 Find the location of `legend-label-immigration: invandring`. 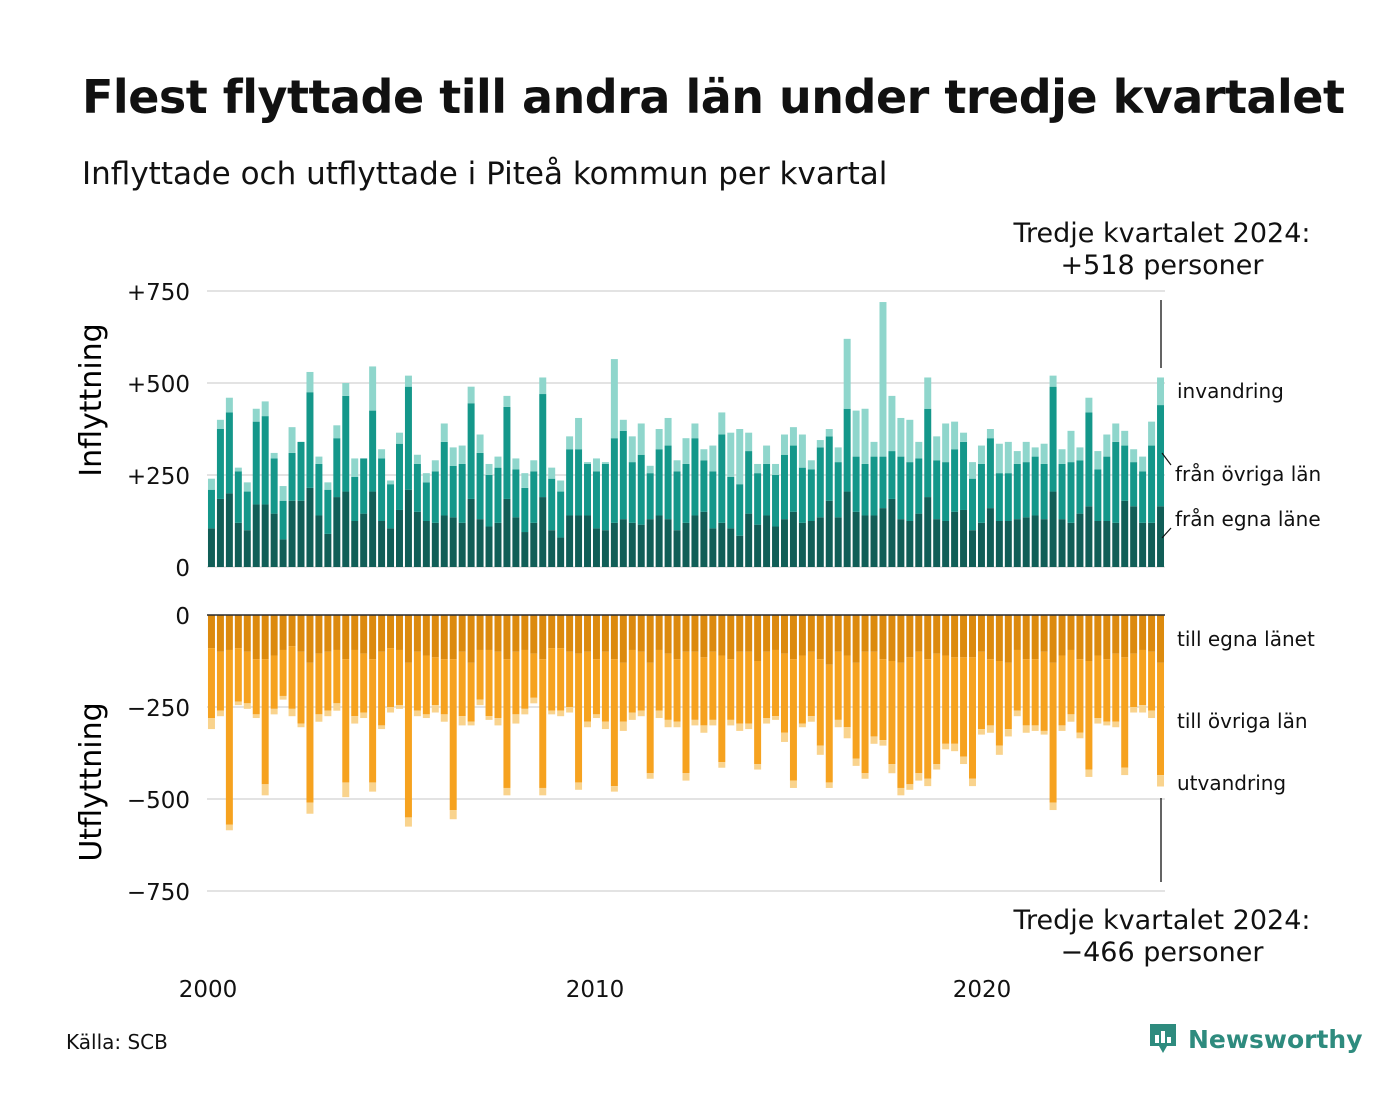

legend-label-immigration: invandring is located at coordinates (1230, 391).